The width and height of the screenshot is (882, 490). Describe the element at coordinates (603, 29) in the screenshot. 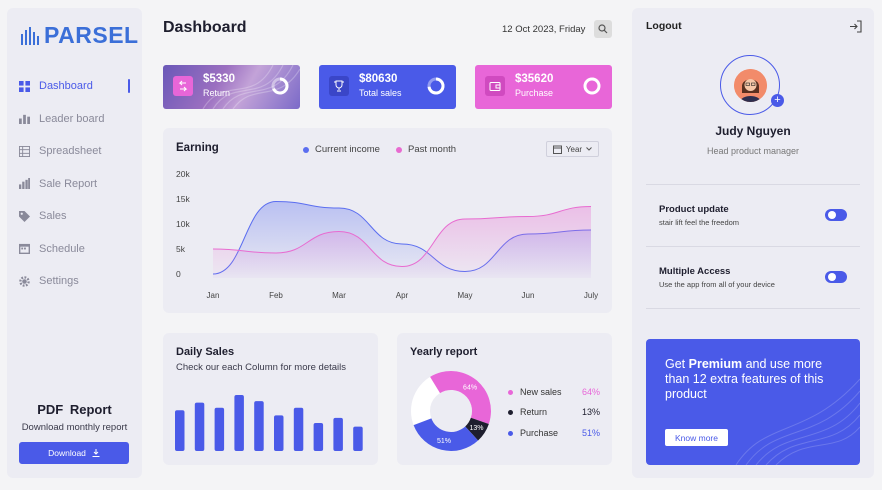

I see `search-button` at that location.